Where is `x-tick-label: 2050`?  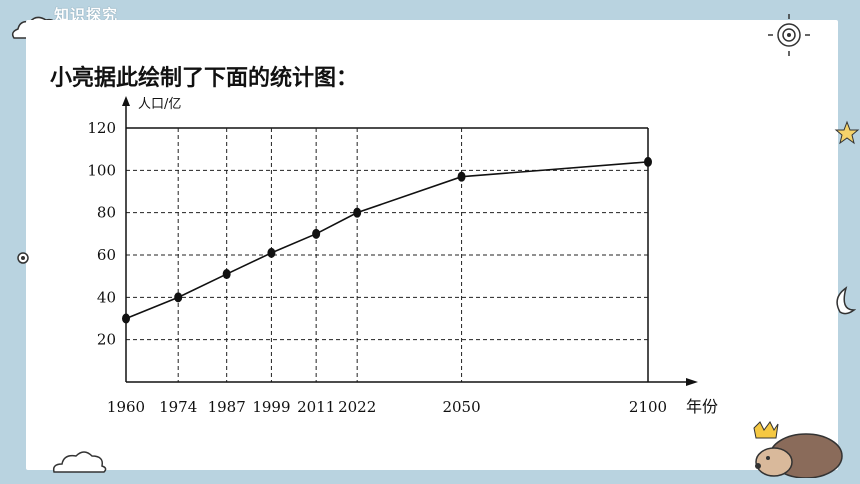 x-tick-label: 2050 is located at coordinates (461, 407).